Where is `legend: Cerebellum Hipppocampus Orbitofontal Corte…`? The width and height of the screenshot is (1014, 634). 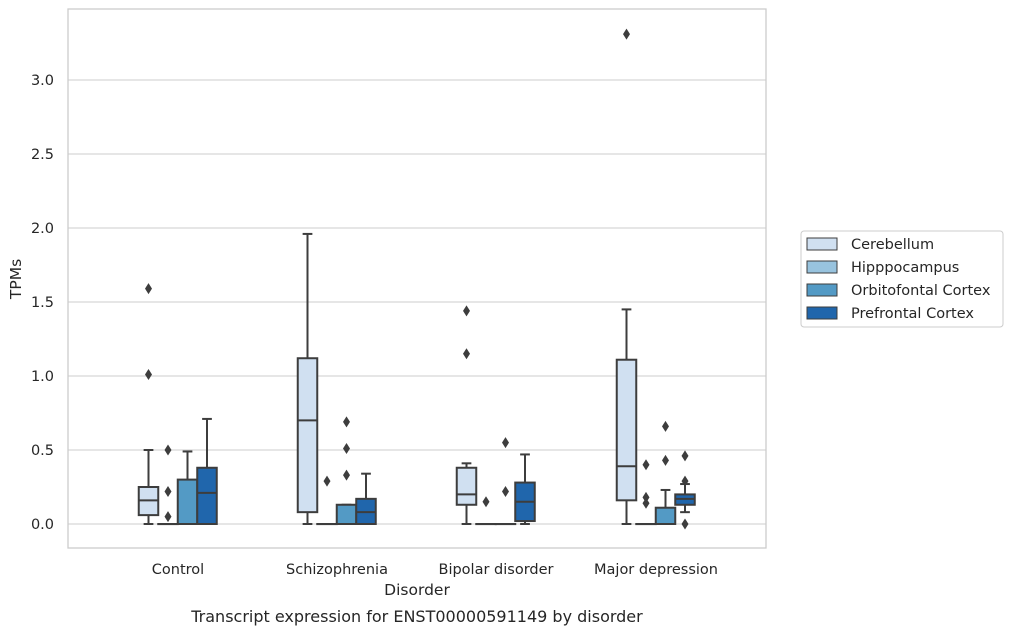
legend: Cerebellum Hipppocampus Orbitofontal Corte… is located at coordinates (902, 279).